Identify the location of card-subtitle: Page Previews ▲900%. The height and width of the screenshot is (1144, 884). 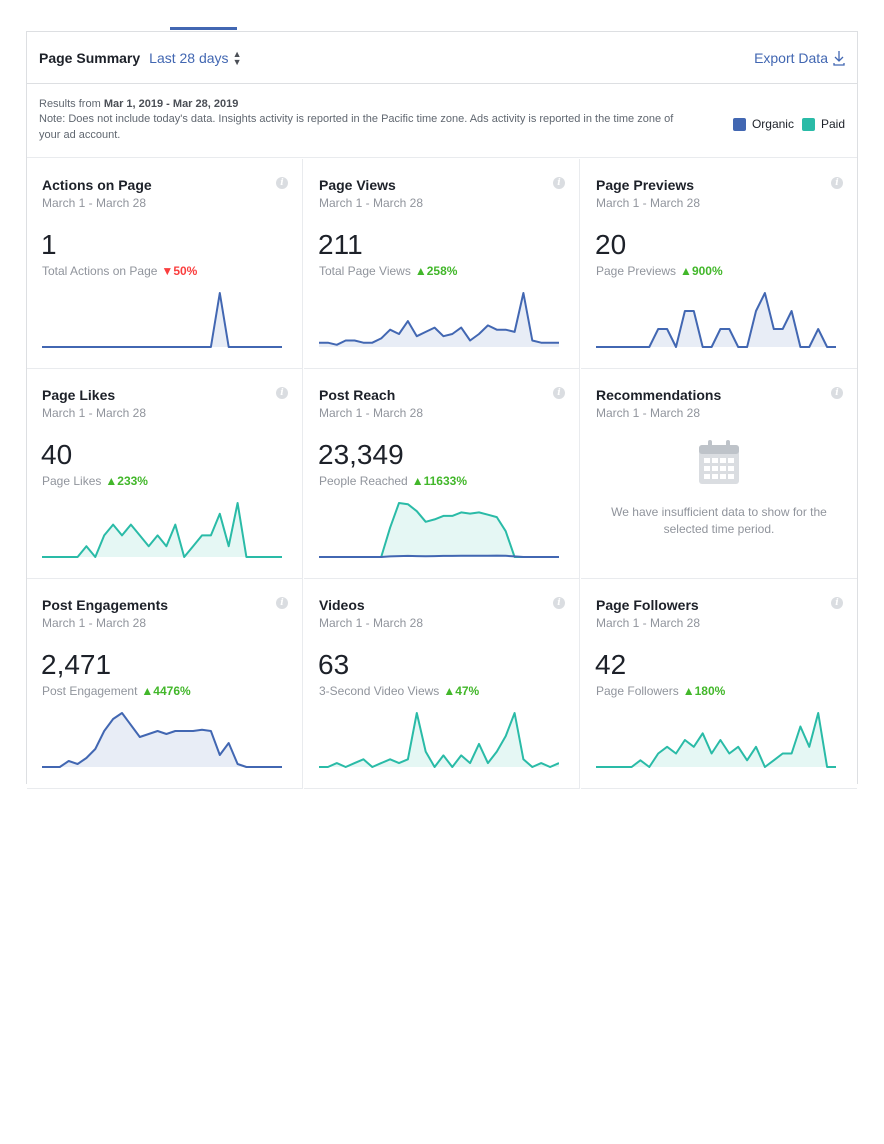
(659, 271).